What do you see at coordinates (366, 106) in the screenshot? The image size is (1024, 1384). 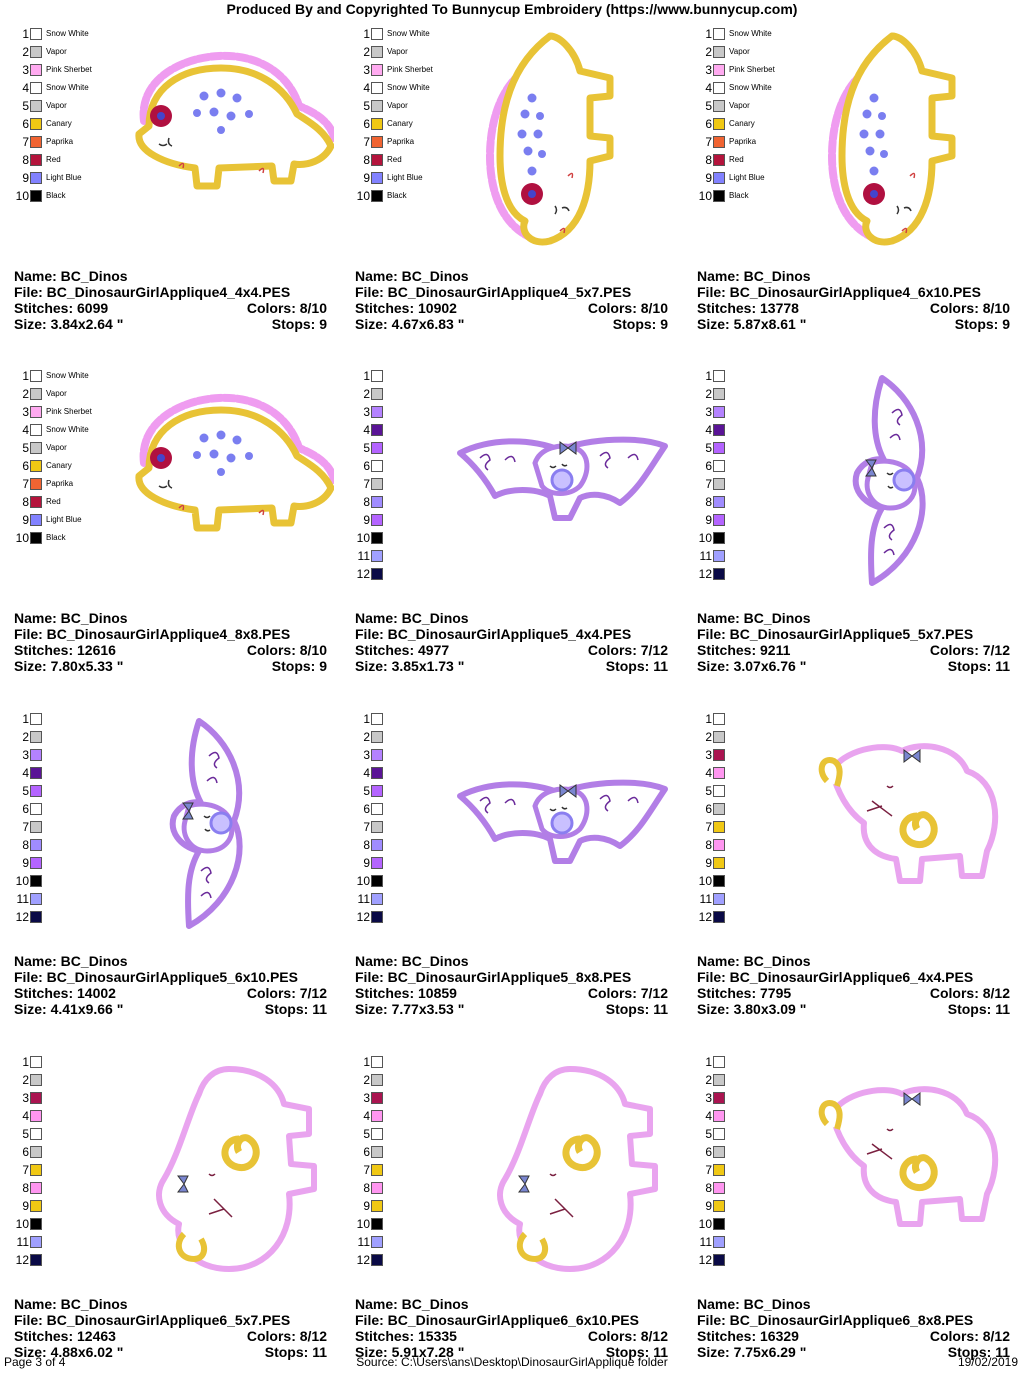 I see `color-number: 5` at bounding box center [366, 106].